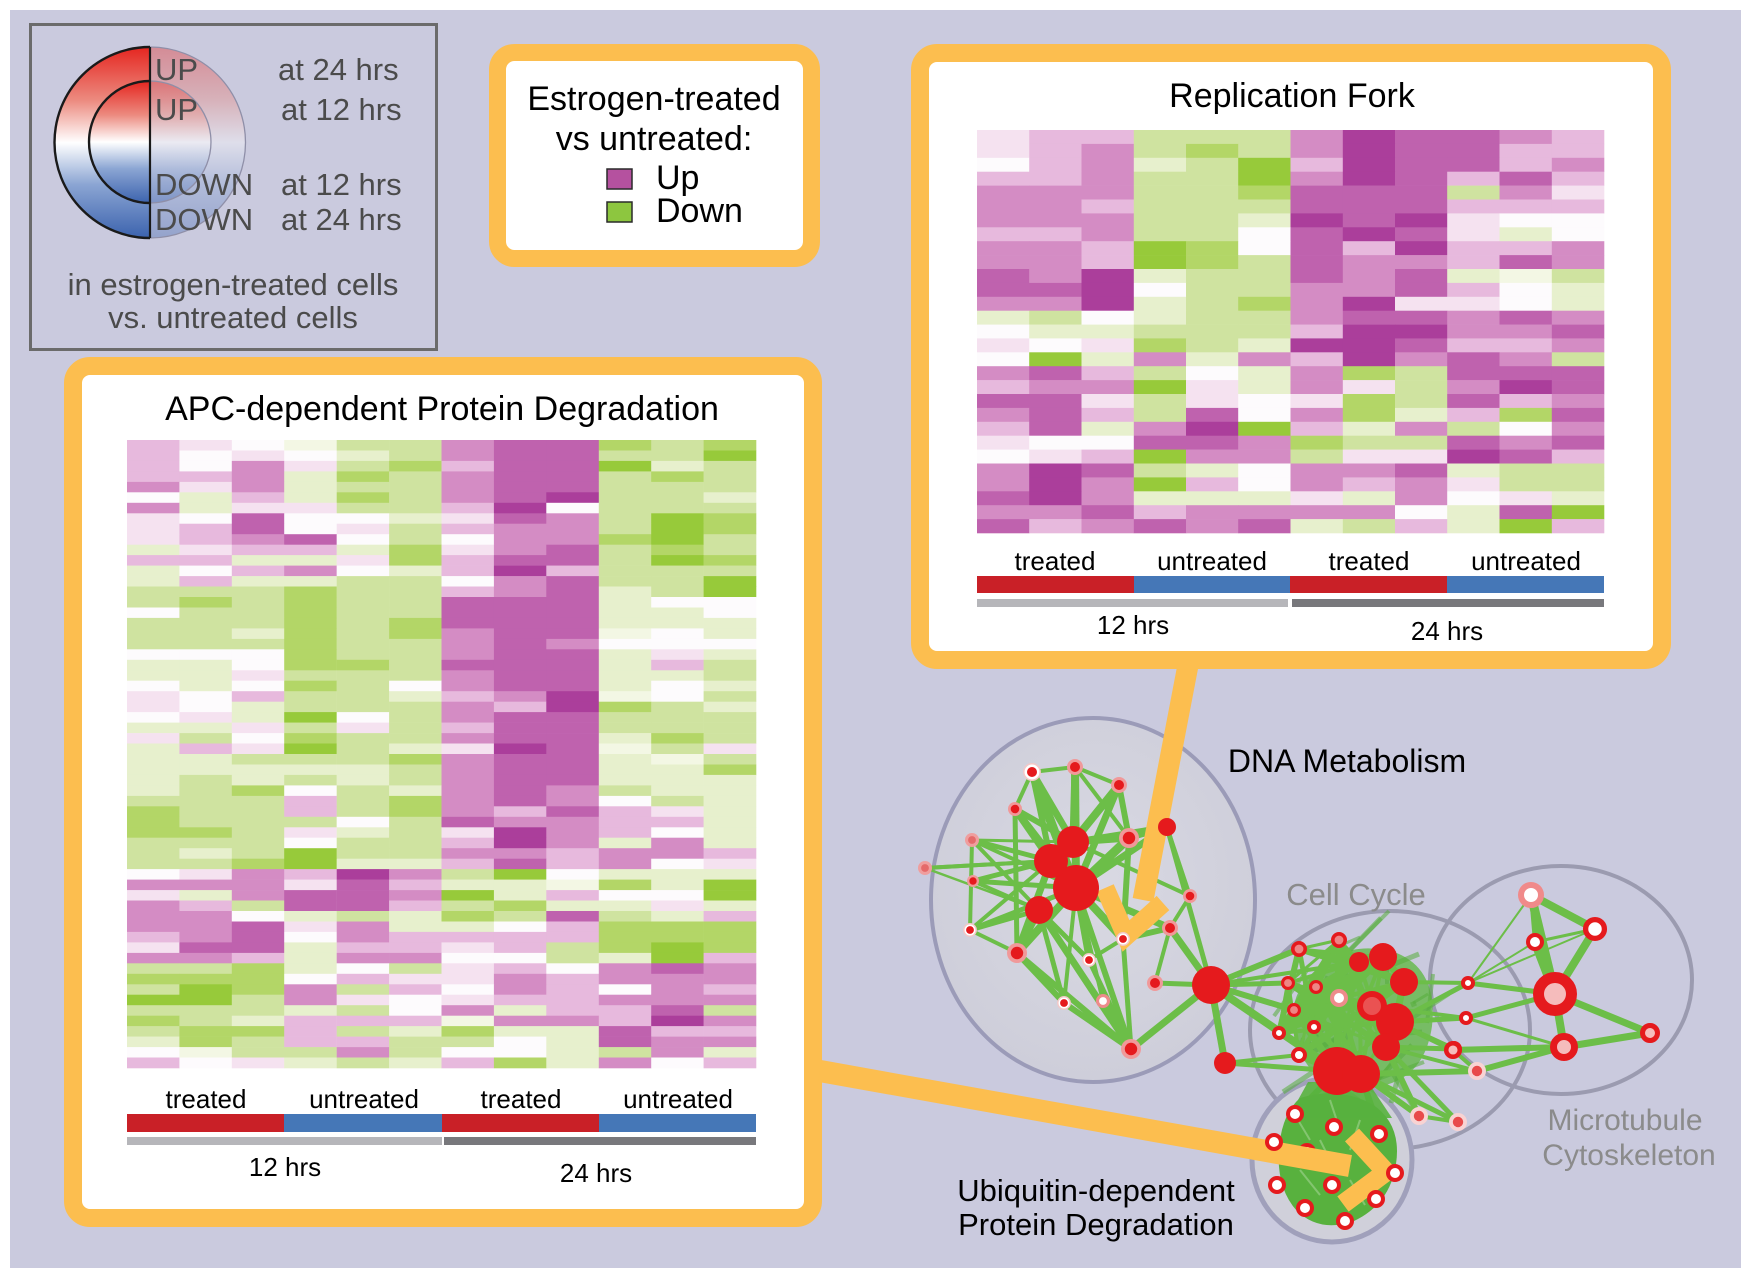 This screenshot has width=1750, height=1284. What do you see at coordinates (653, 99) in the screenshot?
I see `svg-text: Estrogen-treated` at bounding box center [653, 99].